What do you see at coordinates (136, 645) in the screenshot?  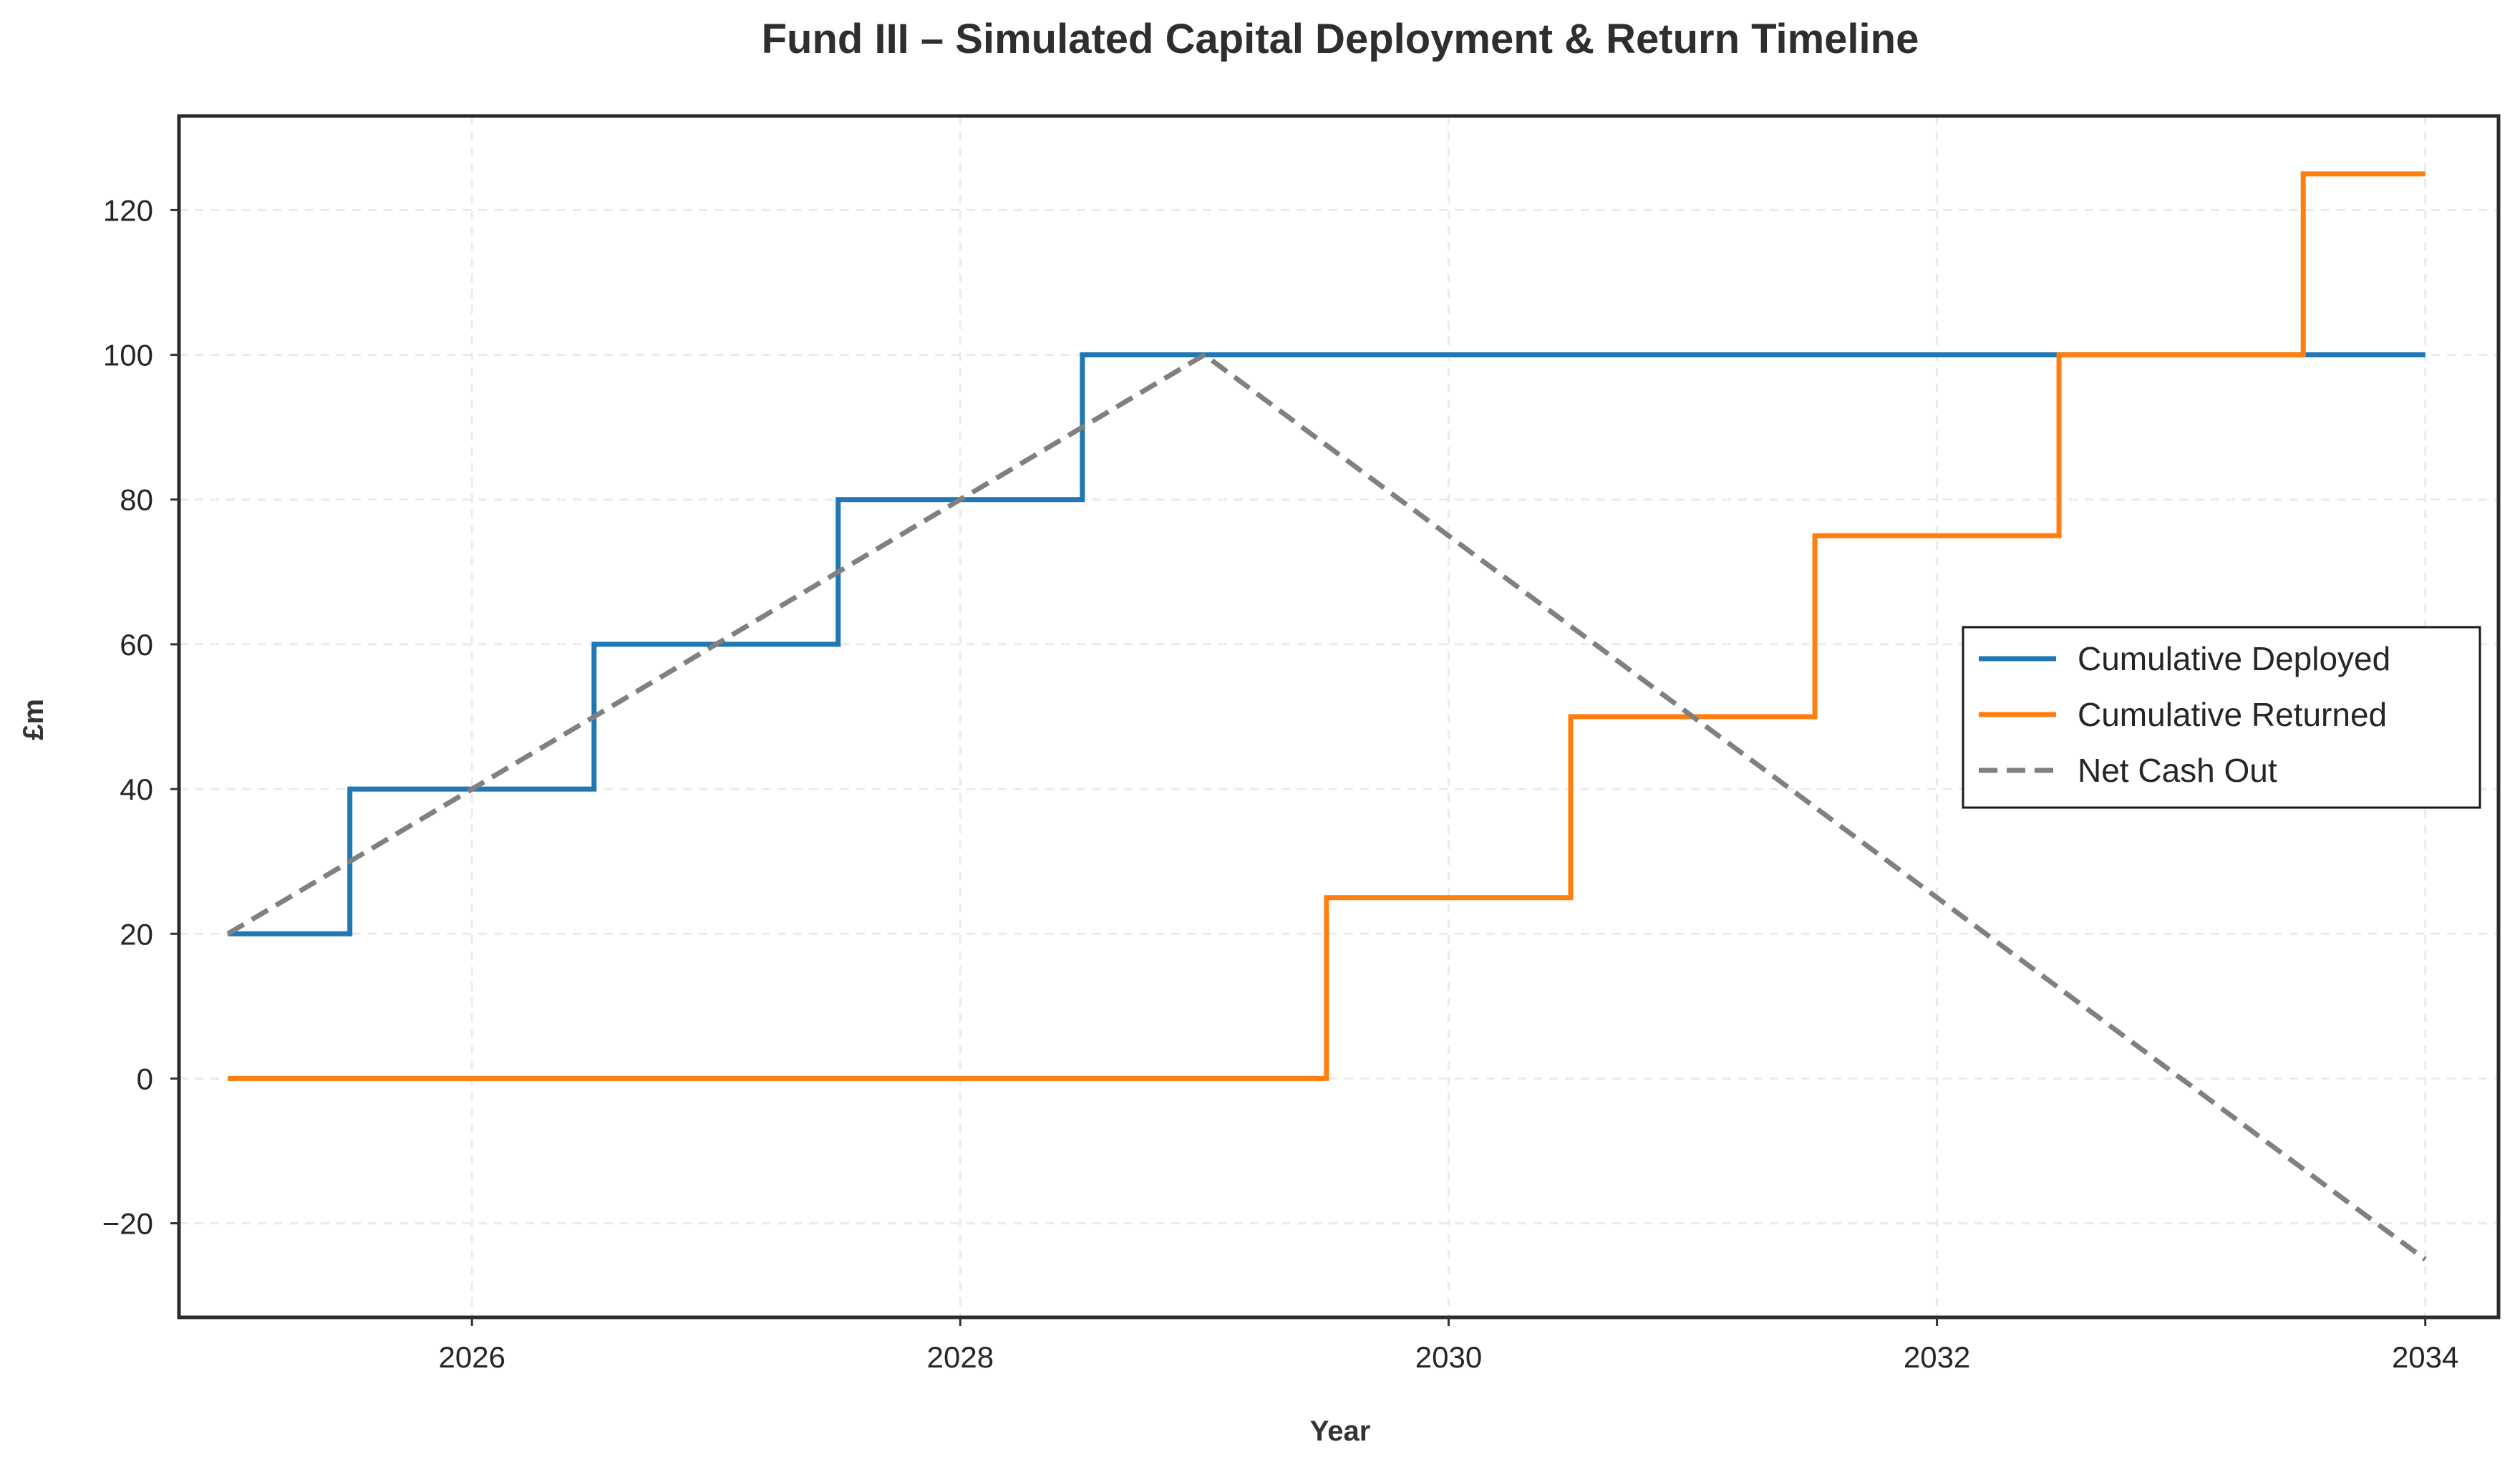 I see `y-tick-label: 60` at bounding box center [136, 645].